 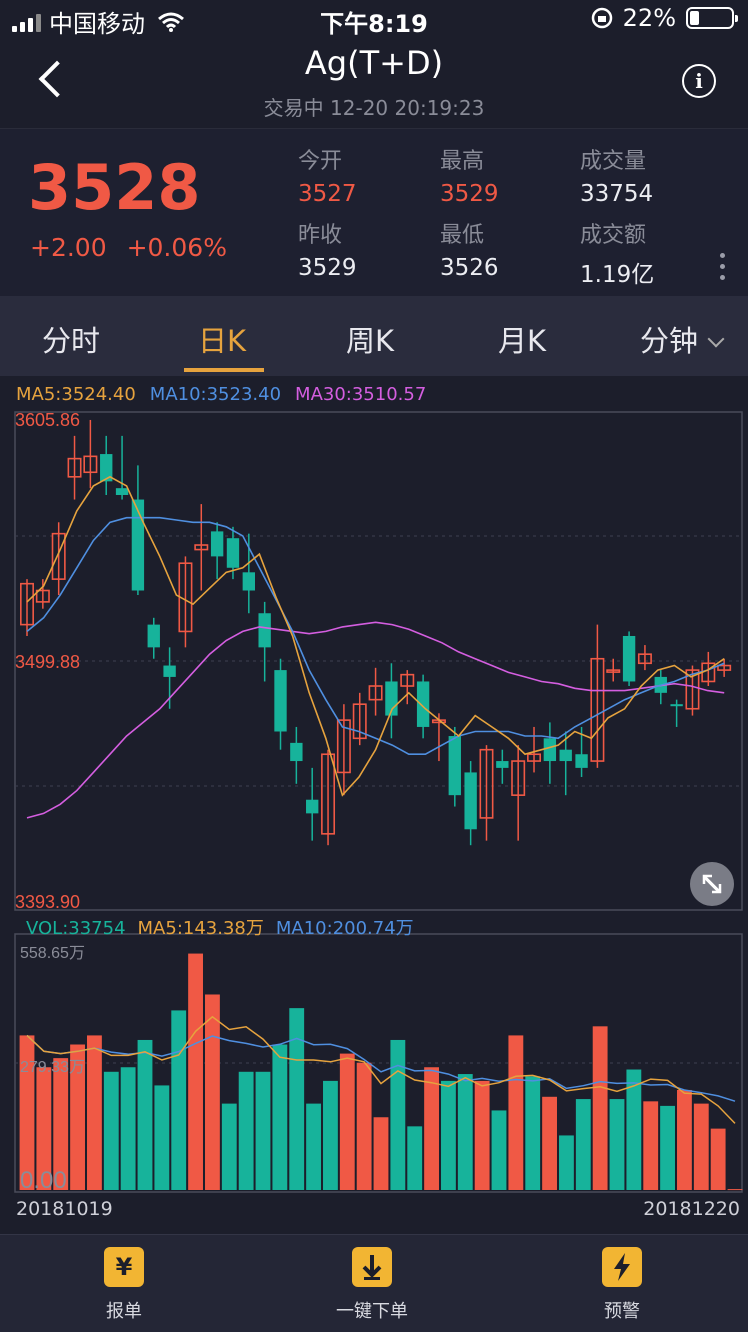 I want to click on page-title: Ag(T+D), so click(x=374, y=63).